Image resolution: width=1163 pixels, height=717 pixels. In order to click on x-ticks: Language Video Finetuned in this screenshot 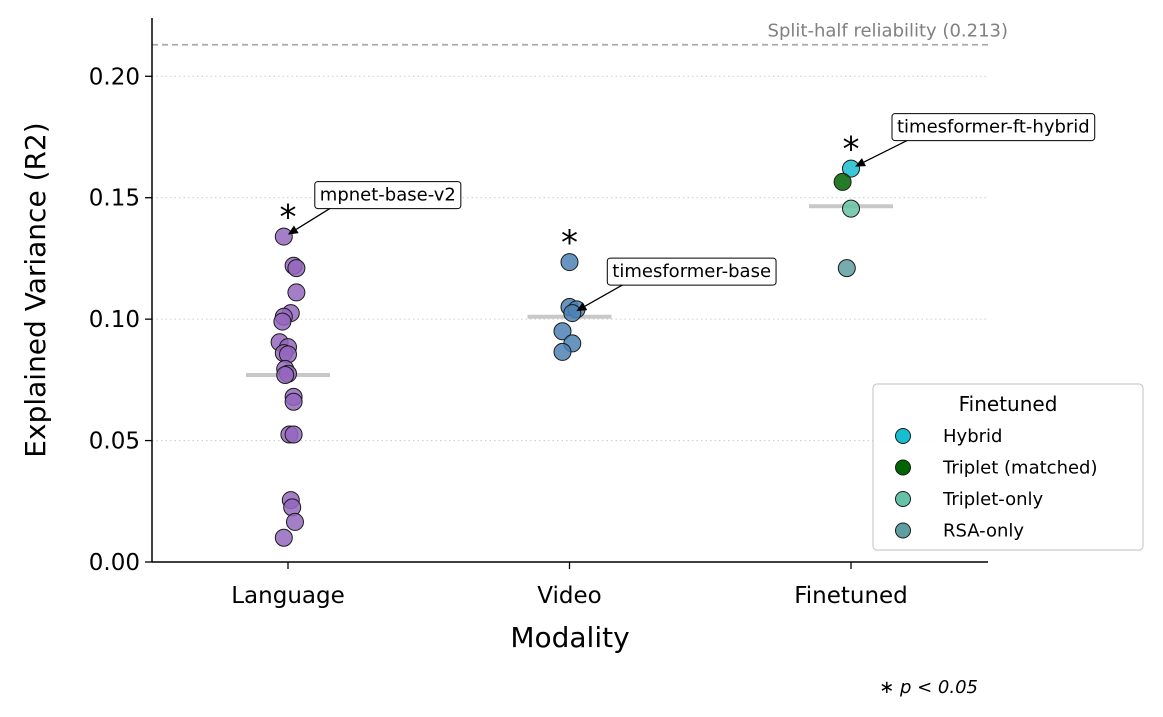, I will do `click(569, 585)`.